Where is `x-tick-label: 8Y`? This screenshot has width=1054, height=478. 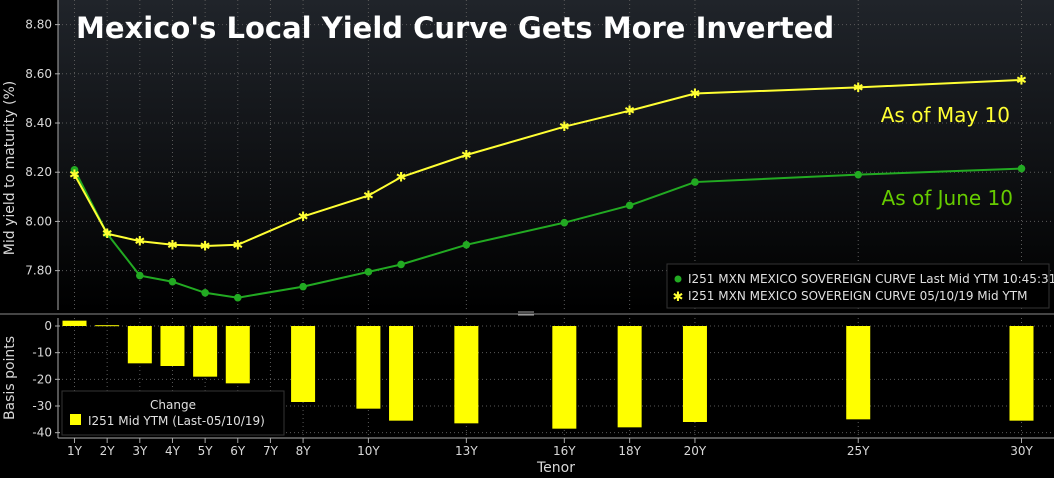 x-tick-label: 8Y is located at coordinates (304, 451).